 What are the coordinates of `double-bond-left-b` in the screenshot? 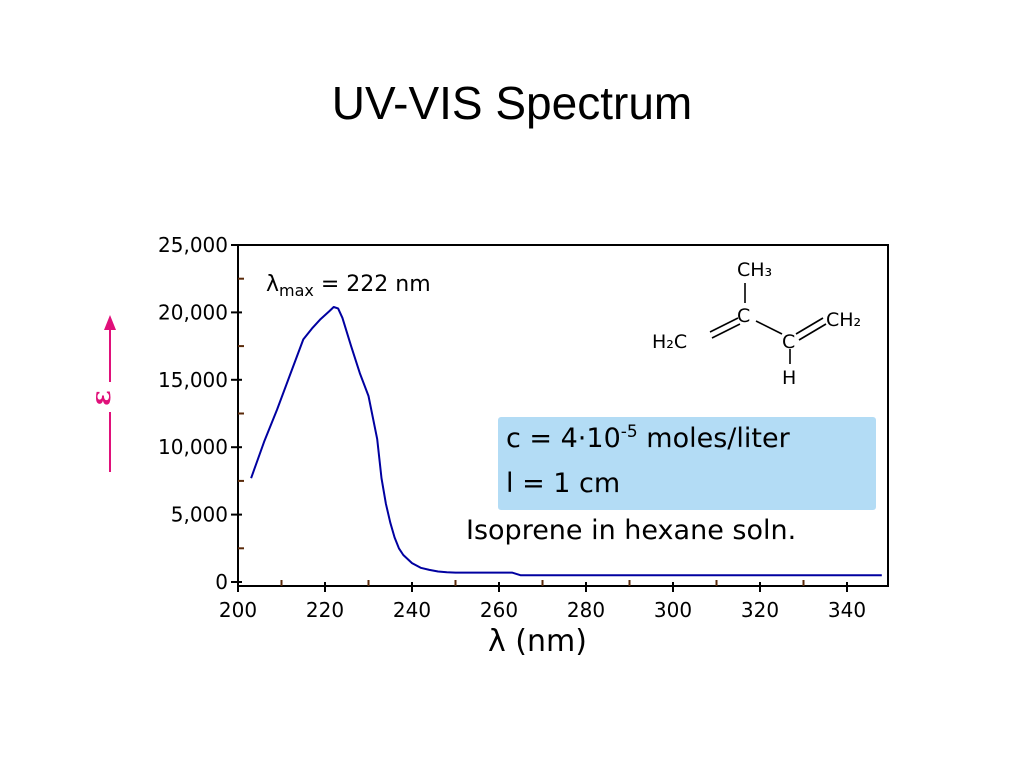 It's located at (726, 331).